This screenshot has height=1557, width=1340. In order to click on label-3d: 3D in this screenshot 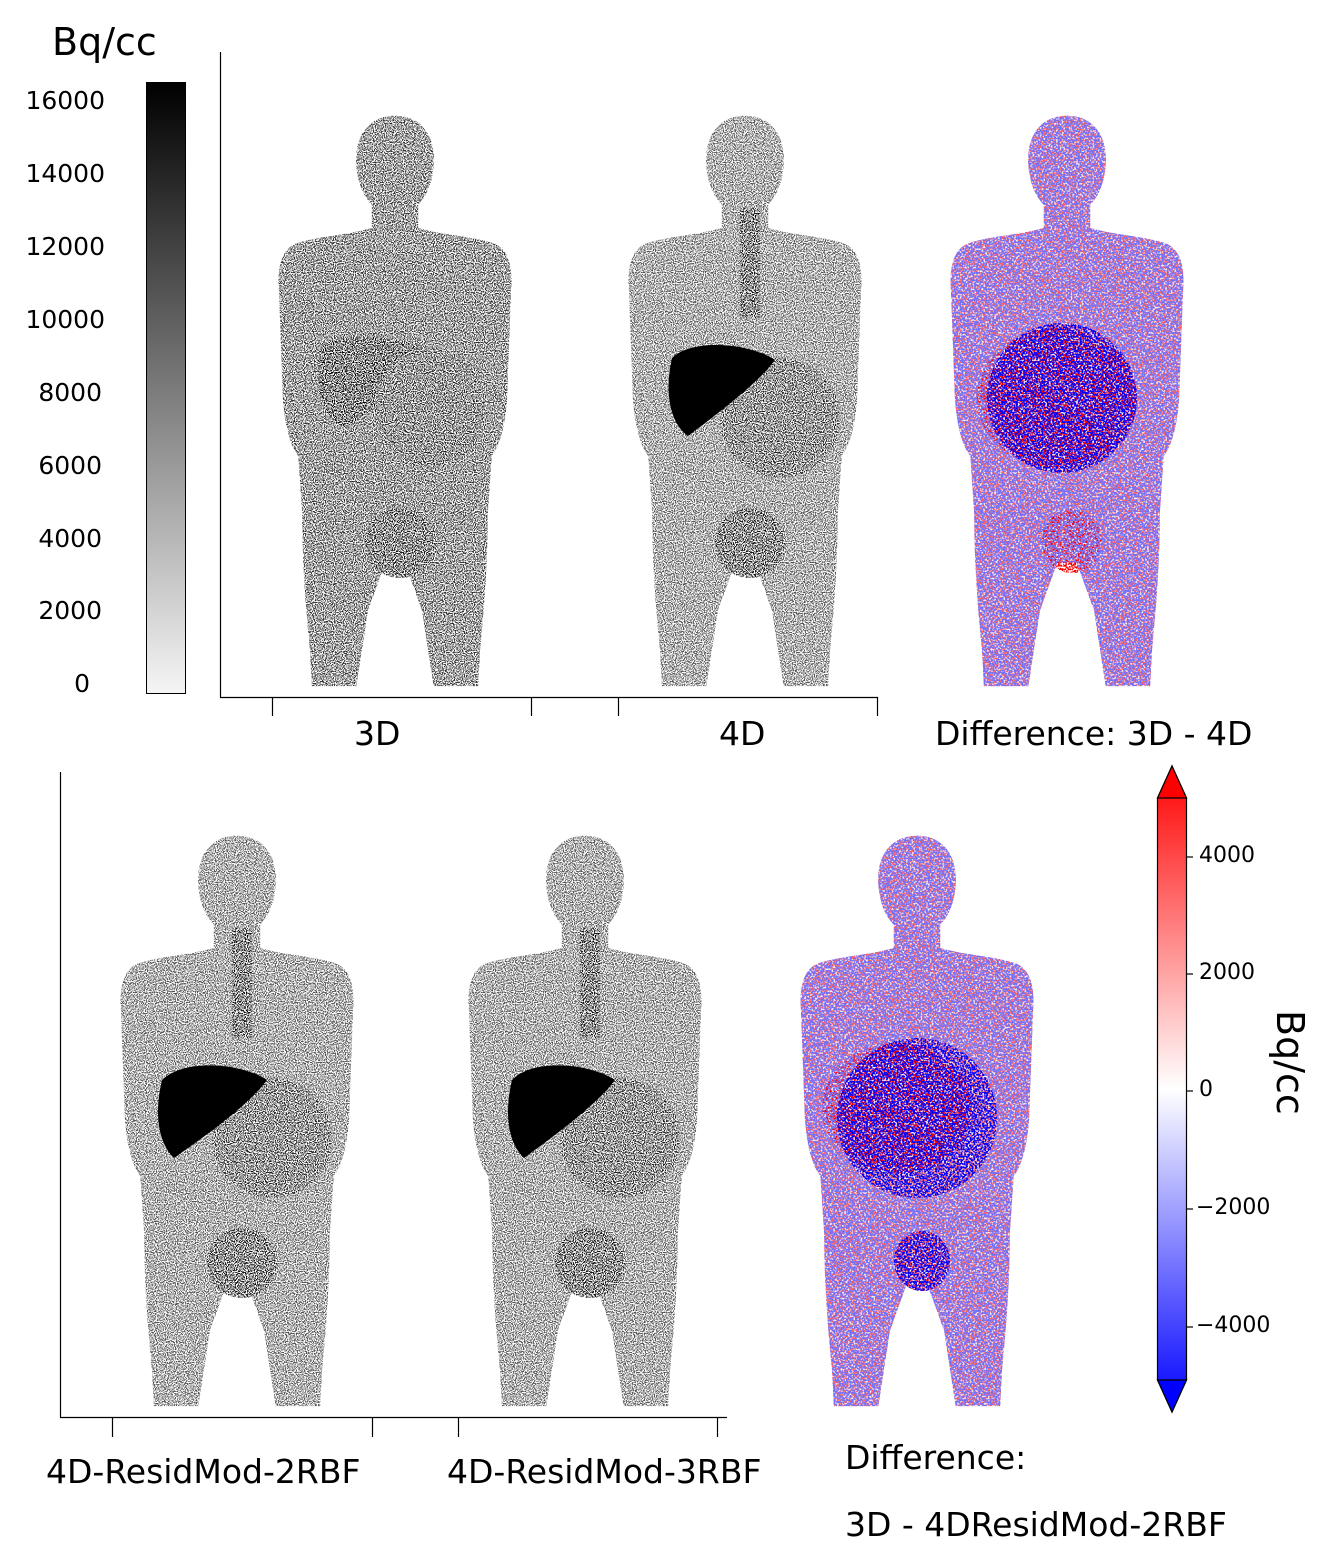, I will do `click(377, 733)`.